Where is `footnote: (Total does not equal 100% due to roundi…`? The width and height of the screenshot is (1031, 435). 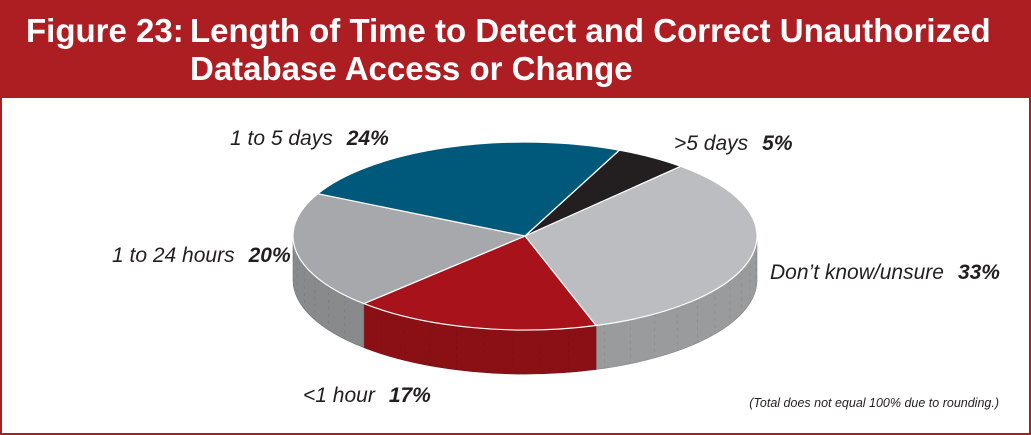
footnote: (Total does not equal 100% due to roundi… is located at coordinates (874, 403).